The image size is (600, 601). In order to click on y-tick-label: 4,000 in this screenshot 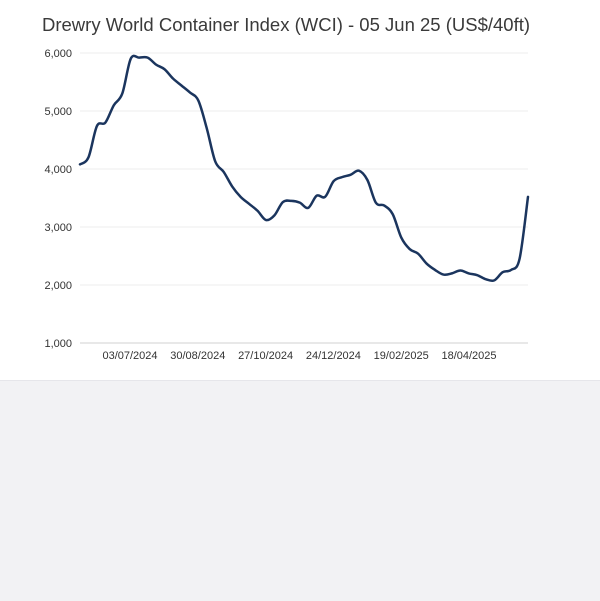, I will do `click(58, 170)`.